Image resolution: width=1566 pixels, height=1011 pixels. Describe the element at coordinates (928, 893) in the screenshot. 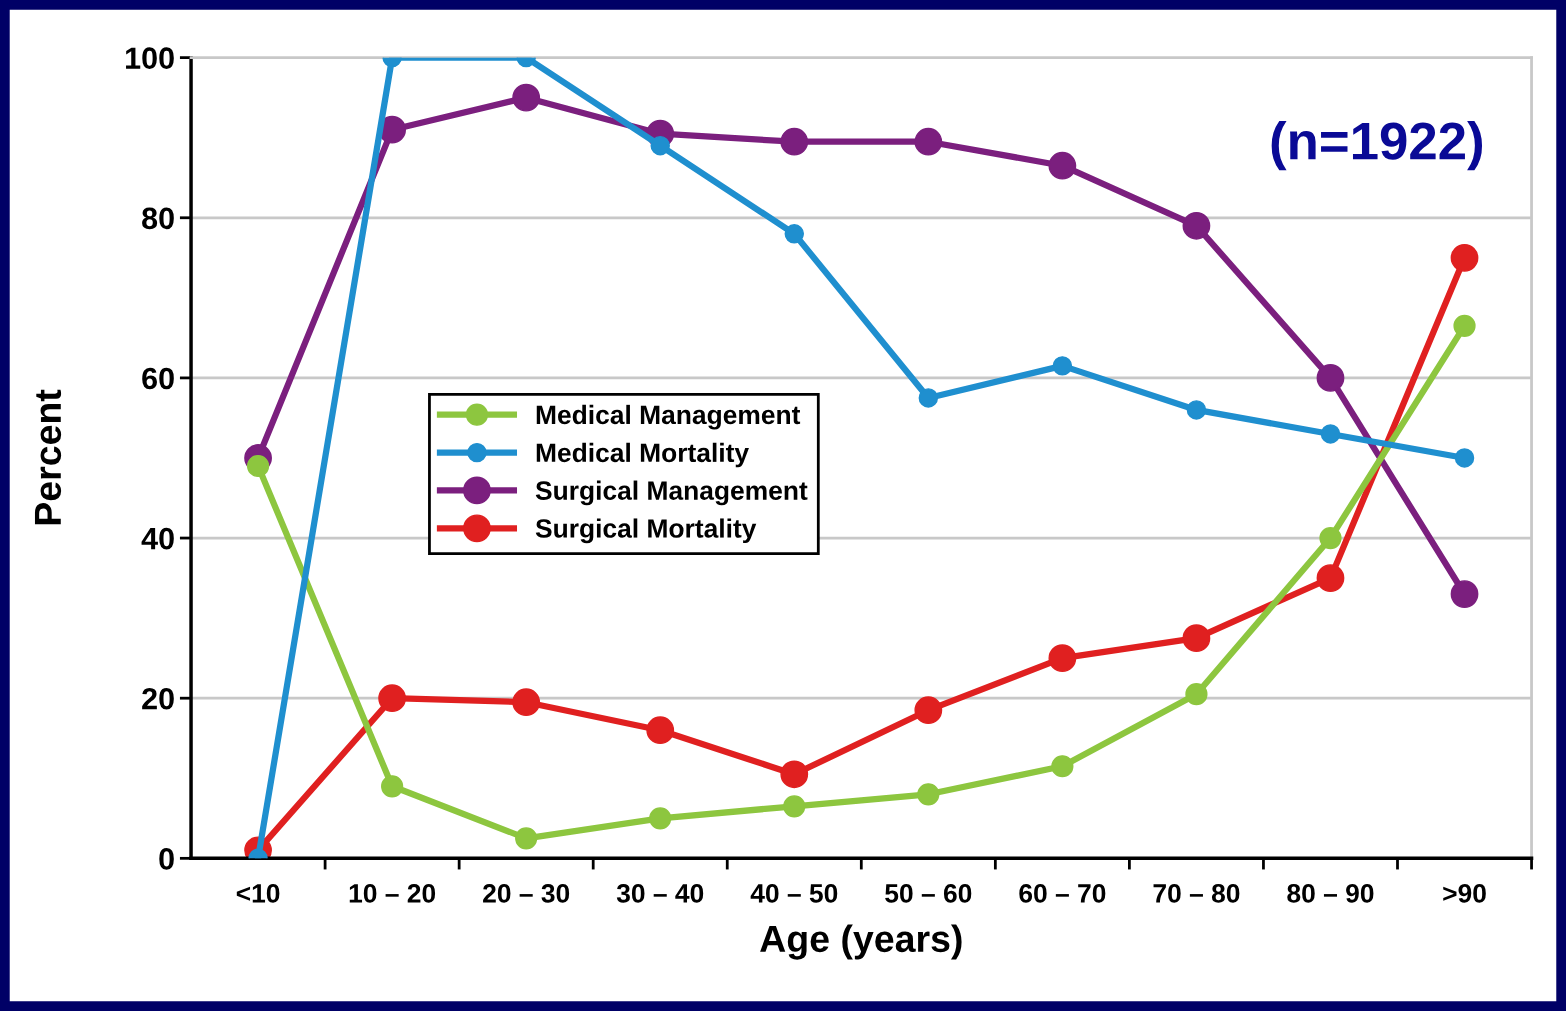

I see `x-tick-label: 50 – 60` at that location.